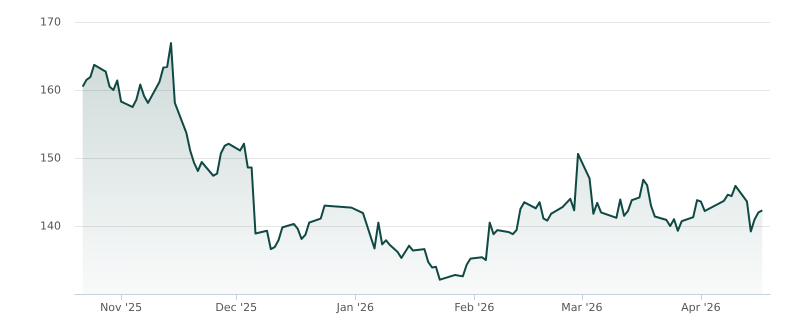 The width and height of the screenshot is (800, 324). What do you see at coordinates (701, 307) in the screenshot?
I see `x-tick-label: Apr '26` at bounding box center [701, 307].